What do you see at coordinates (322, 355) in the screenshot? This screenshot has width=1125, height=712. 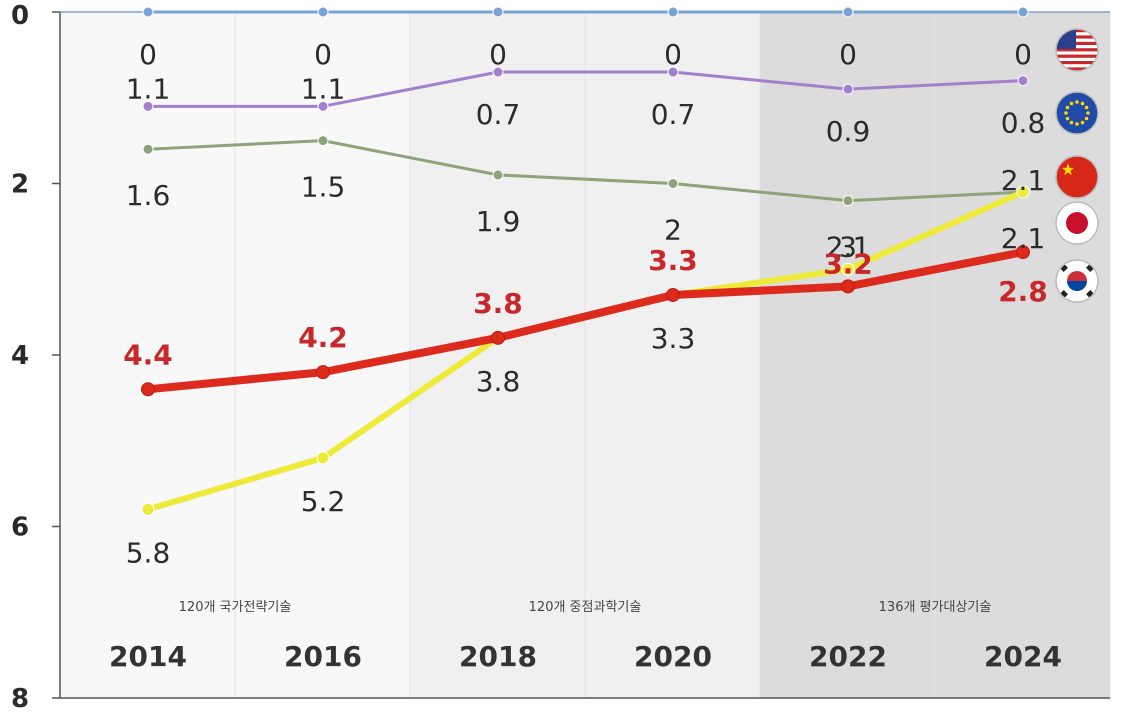 I see `band-2016` at bounding box center [322, 355].